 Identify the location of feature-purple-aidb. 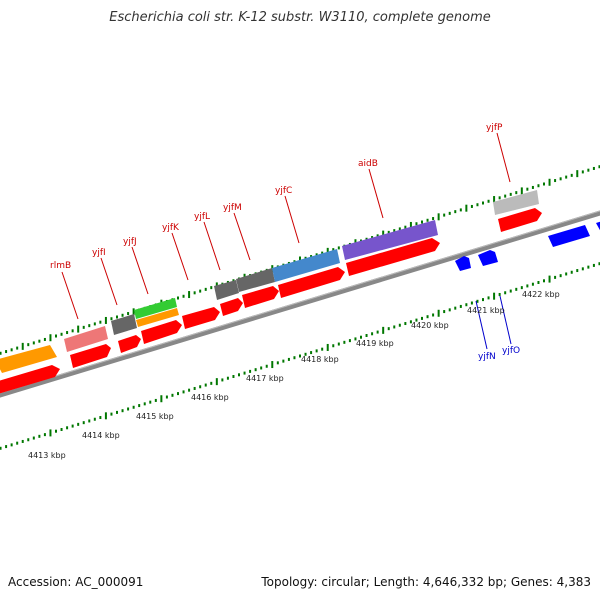
(390, 240).